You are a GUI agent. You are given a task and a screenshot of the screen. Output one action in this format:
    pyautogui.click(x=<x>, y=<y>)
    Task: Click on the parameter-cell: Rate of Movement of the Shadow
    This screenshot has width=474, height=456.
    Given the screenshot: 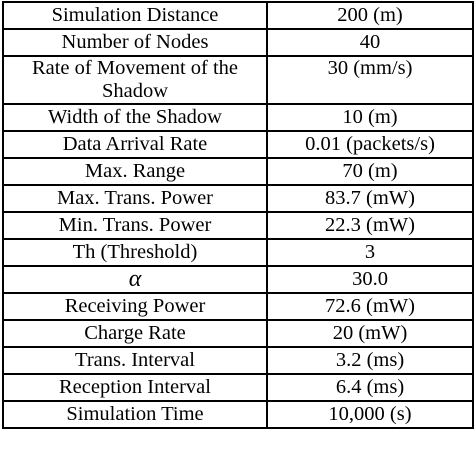 What is the action you would take?
    pyautogui.click(x=135, y=80)
    